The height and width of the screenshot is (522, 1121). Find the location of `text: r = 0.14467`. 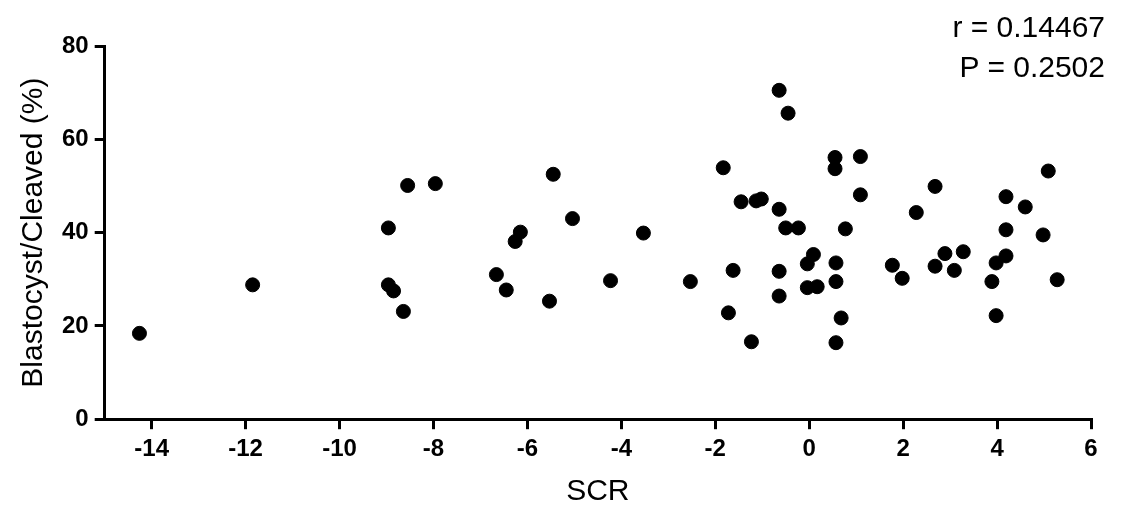

text: r = 0.14467 is located at coordinates (1028, 27).